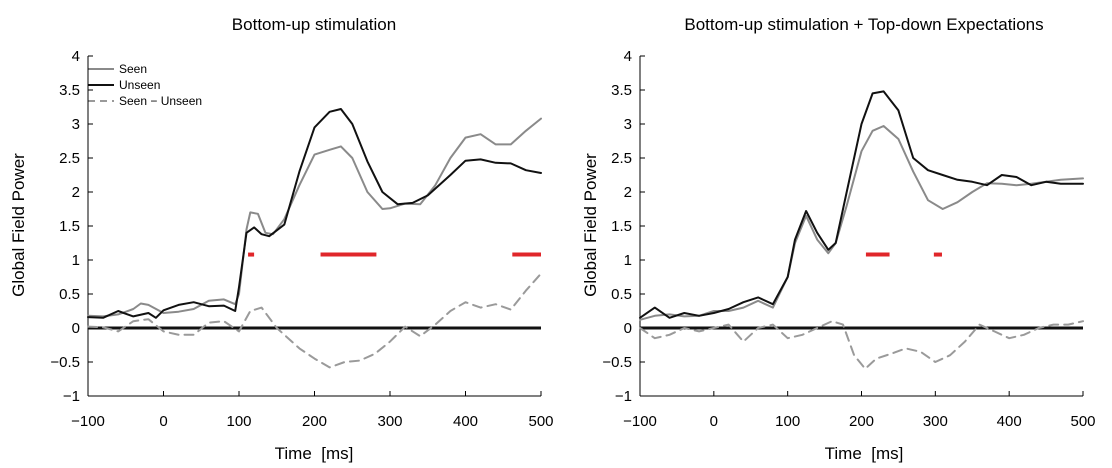 The width and height of the screenshot is (1112, 468). Describe the element at coordinates (314, 24) in the screenshot. I see `chart-title: Bottom-up stimulation` at that location.